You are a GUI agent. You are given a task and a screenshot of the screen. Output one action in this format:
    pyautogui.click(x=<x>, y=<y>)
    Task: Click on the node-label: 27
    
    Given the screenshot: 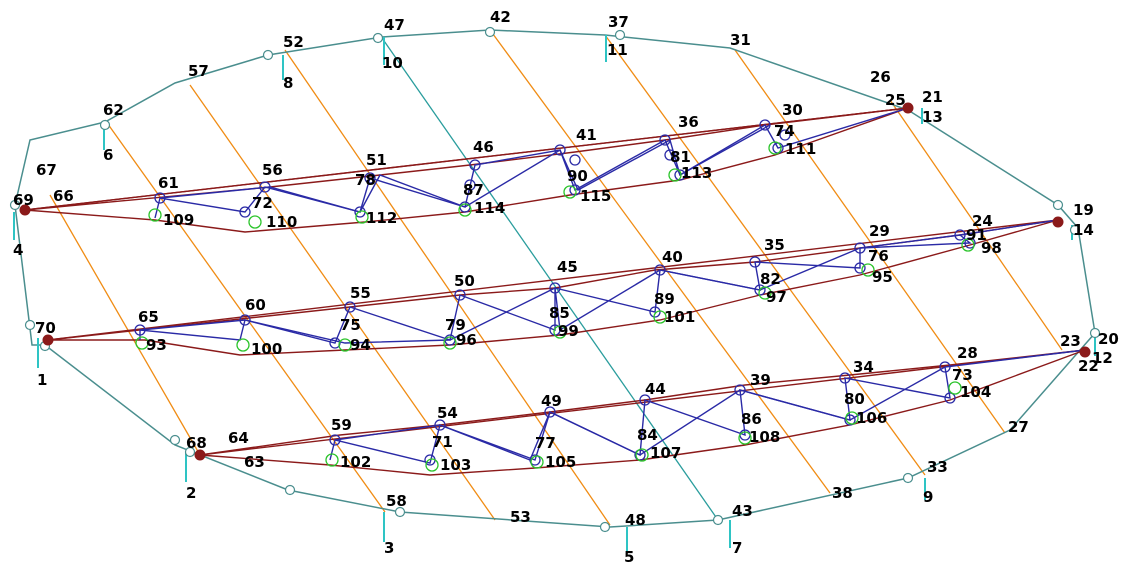 What is the action you would take?
    pyautogui.click(x=1018, y=427)
    